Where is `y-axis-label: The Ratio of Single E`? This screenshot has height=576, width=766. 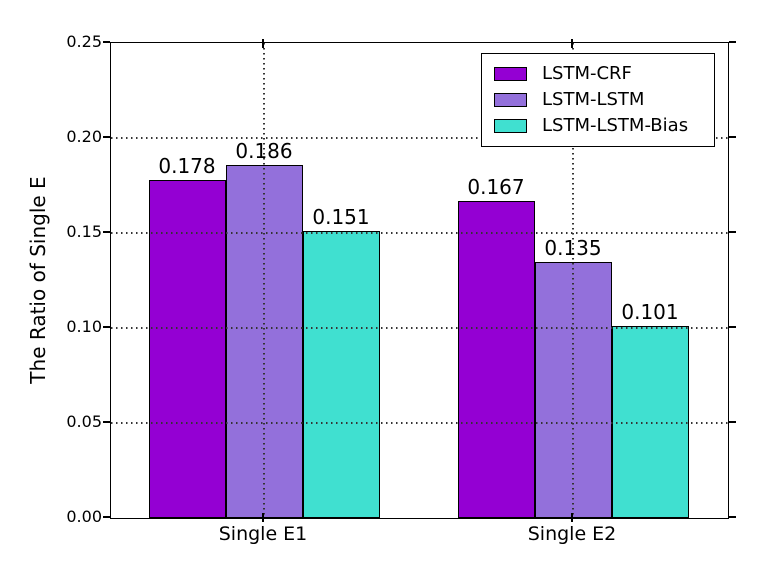 y-axis-label: The Ratio of Single E is located at coordinates (38, 280).